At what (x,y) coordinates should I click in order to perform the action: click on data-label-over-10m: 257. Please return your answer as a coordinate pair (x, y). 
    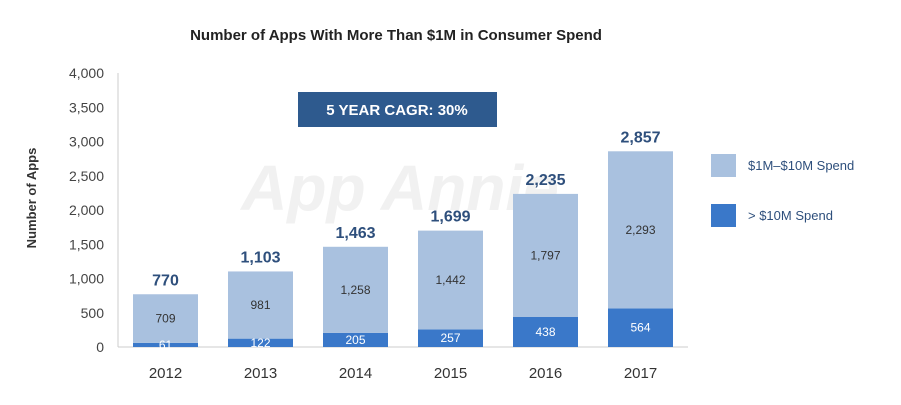
    Looking at the image, I should click on (450, 338).